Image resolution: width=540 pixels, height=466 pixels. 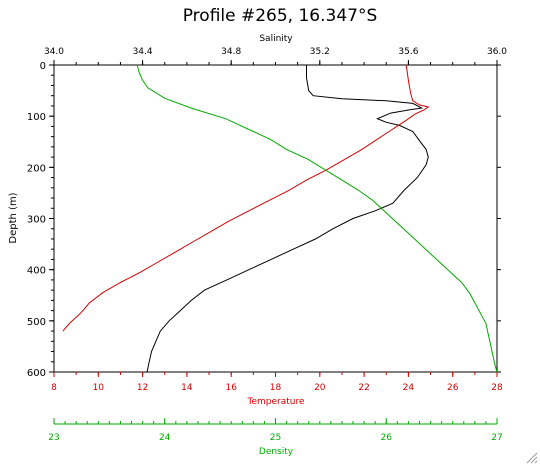 I want to click on temperature-tick-label: 20, so click(x=320, y=388).